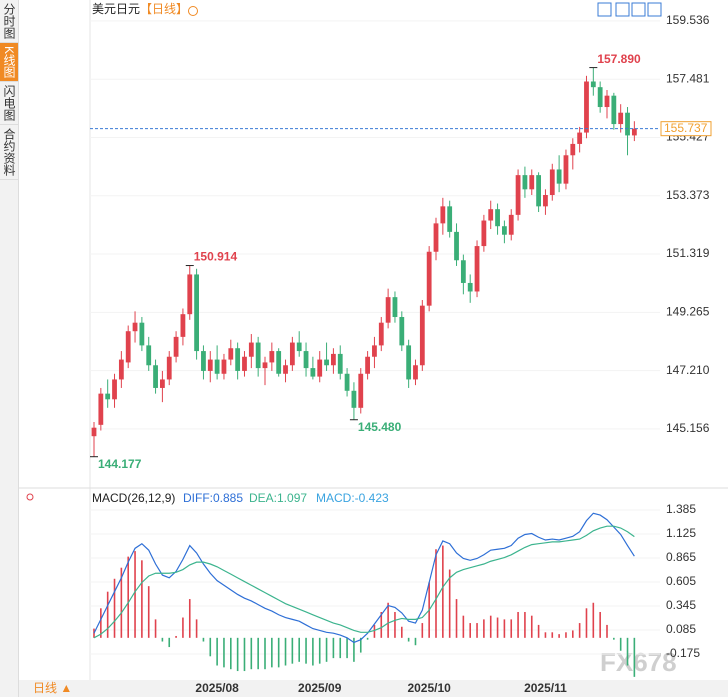 This screenshot has height=697, width=728. What do you see at coordinates (320, 688) in the screenshot?
I see `x-tick-label: 2025/09` at bounding box center [320, 688].